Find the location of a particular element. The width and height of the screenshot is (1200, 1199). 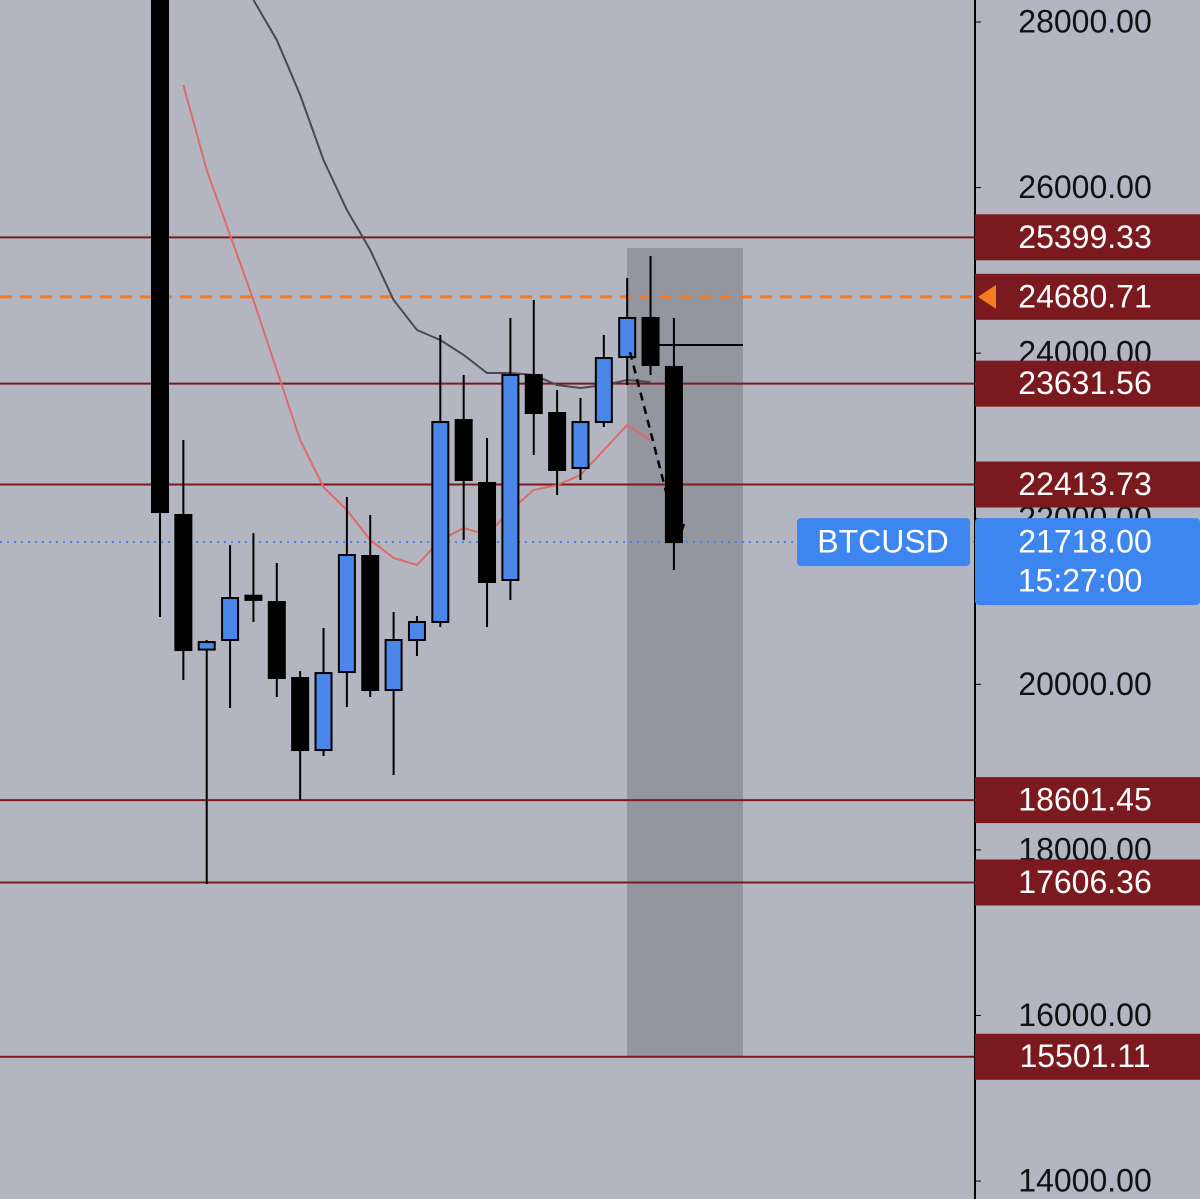

y-tick-label: 14000.00 is located at coordinates (1084, 1180).